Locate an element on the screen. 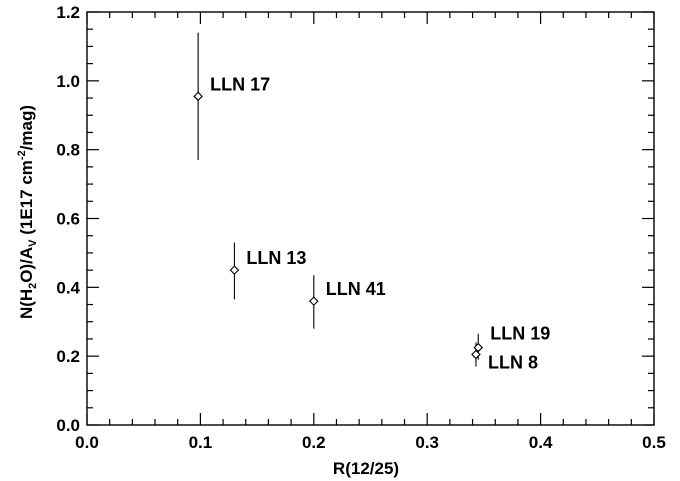 This screenshot has width=680, height=481. x-tick-label: 0.1 is located at coordinates (201, 442).